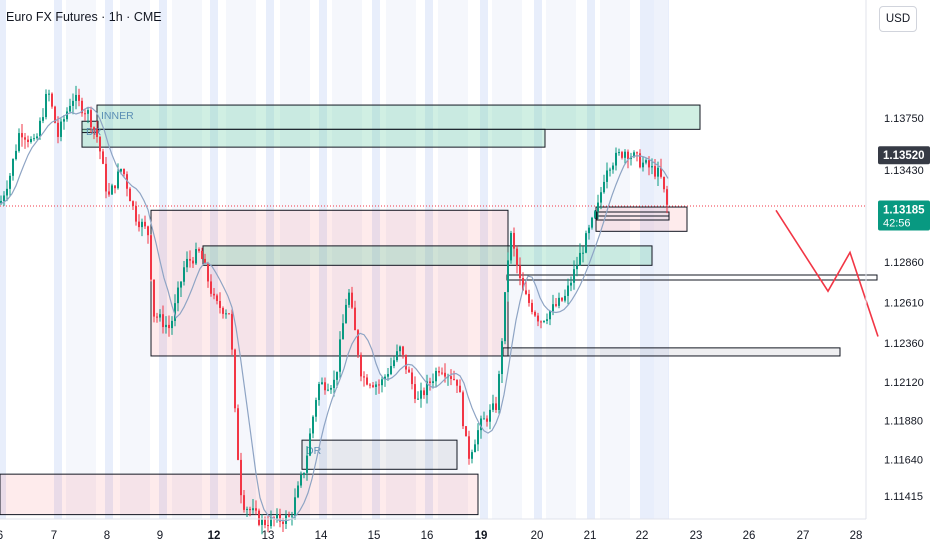  I want to click on price-label-text: 1.13520, so click(904, 156).